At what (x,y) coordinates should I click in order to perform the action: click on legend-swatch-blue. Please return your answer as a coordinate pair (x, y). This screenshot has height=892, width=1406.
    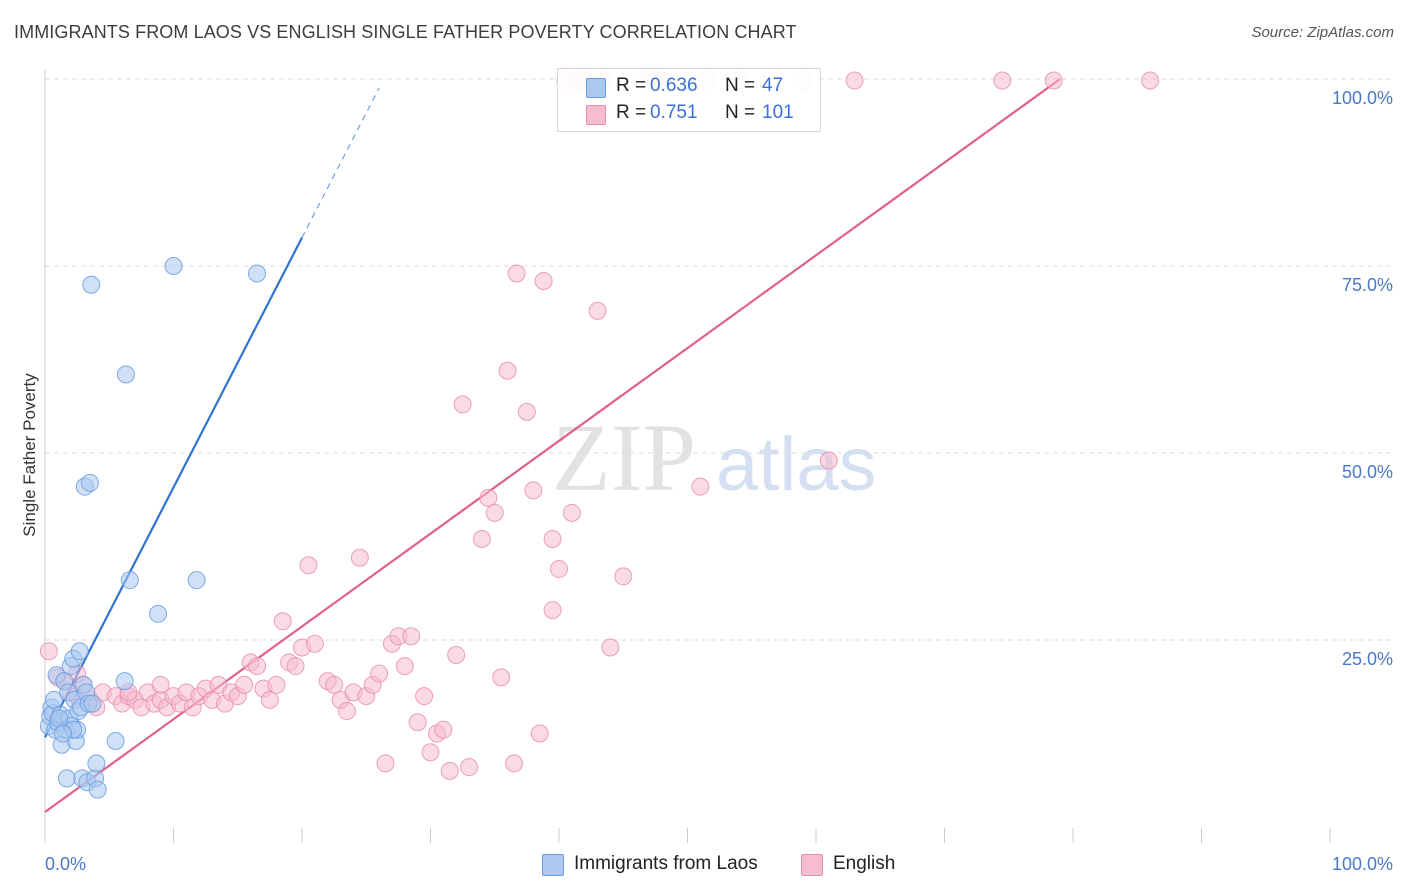
    Looking at the image, I should click on (596, 88).